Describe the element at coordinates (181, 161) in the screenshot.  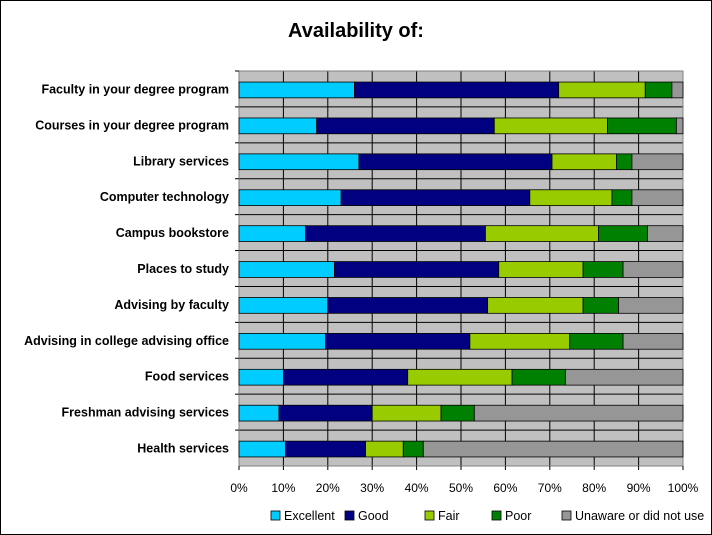
I see `category-label: Library services` at that location.